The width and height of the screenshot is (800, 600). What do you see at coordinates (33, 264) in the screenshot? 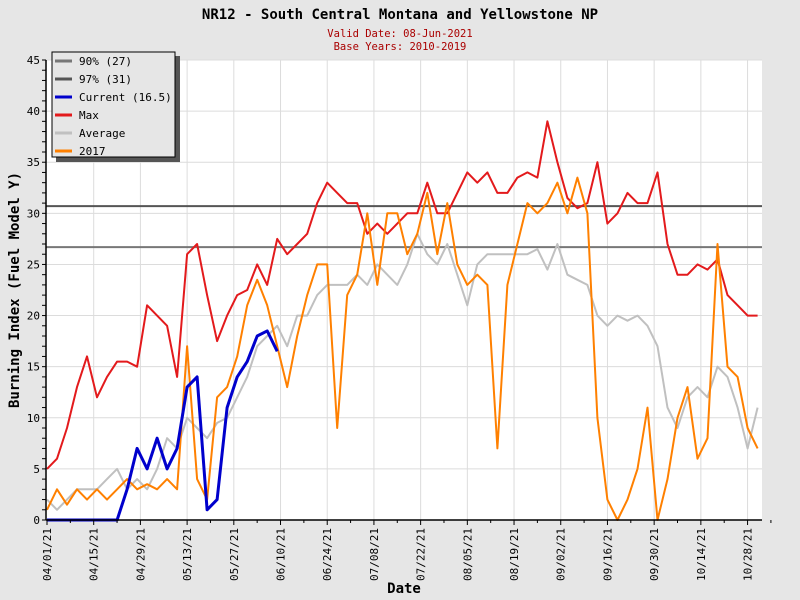
I see `y-tick-label: 25` at bounding box center [33, 264].